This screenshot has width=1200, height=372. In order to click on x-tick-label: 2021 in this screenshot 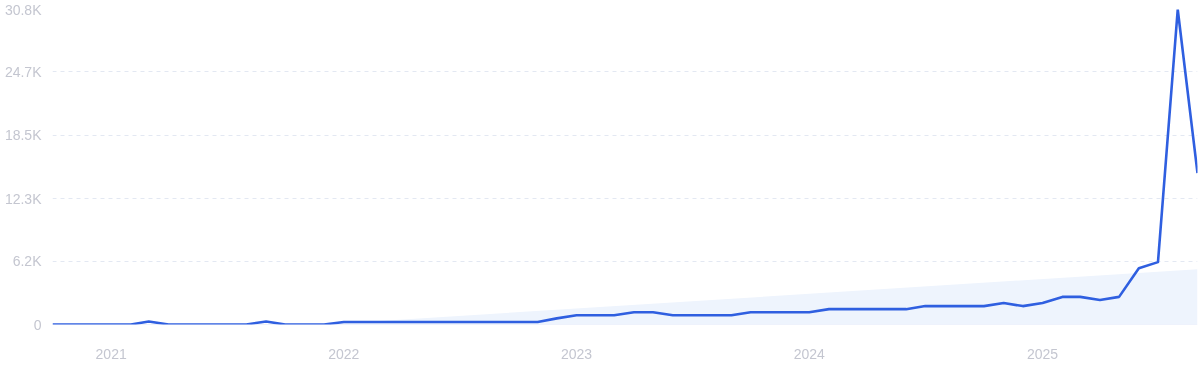, I will do `click(111, 353)`.